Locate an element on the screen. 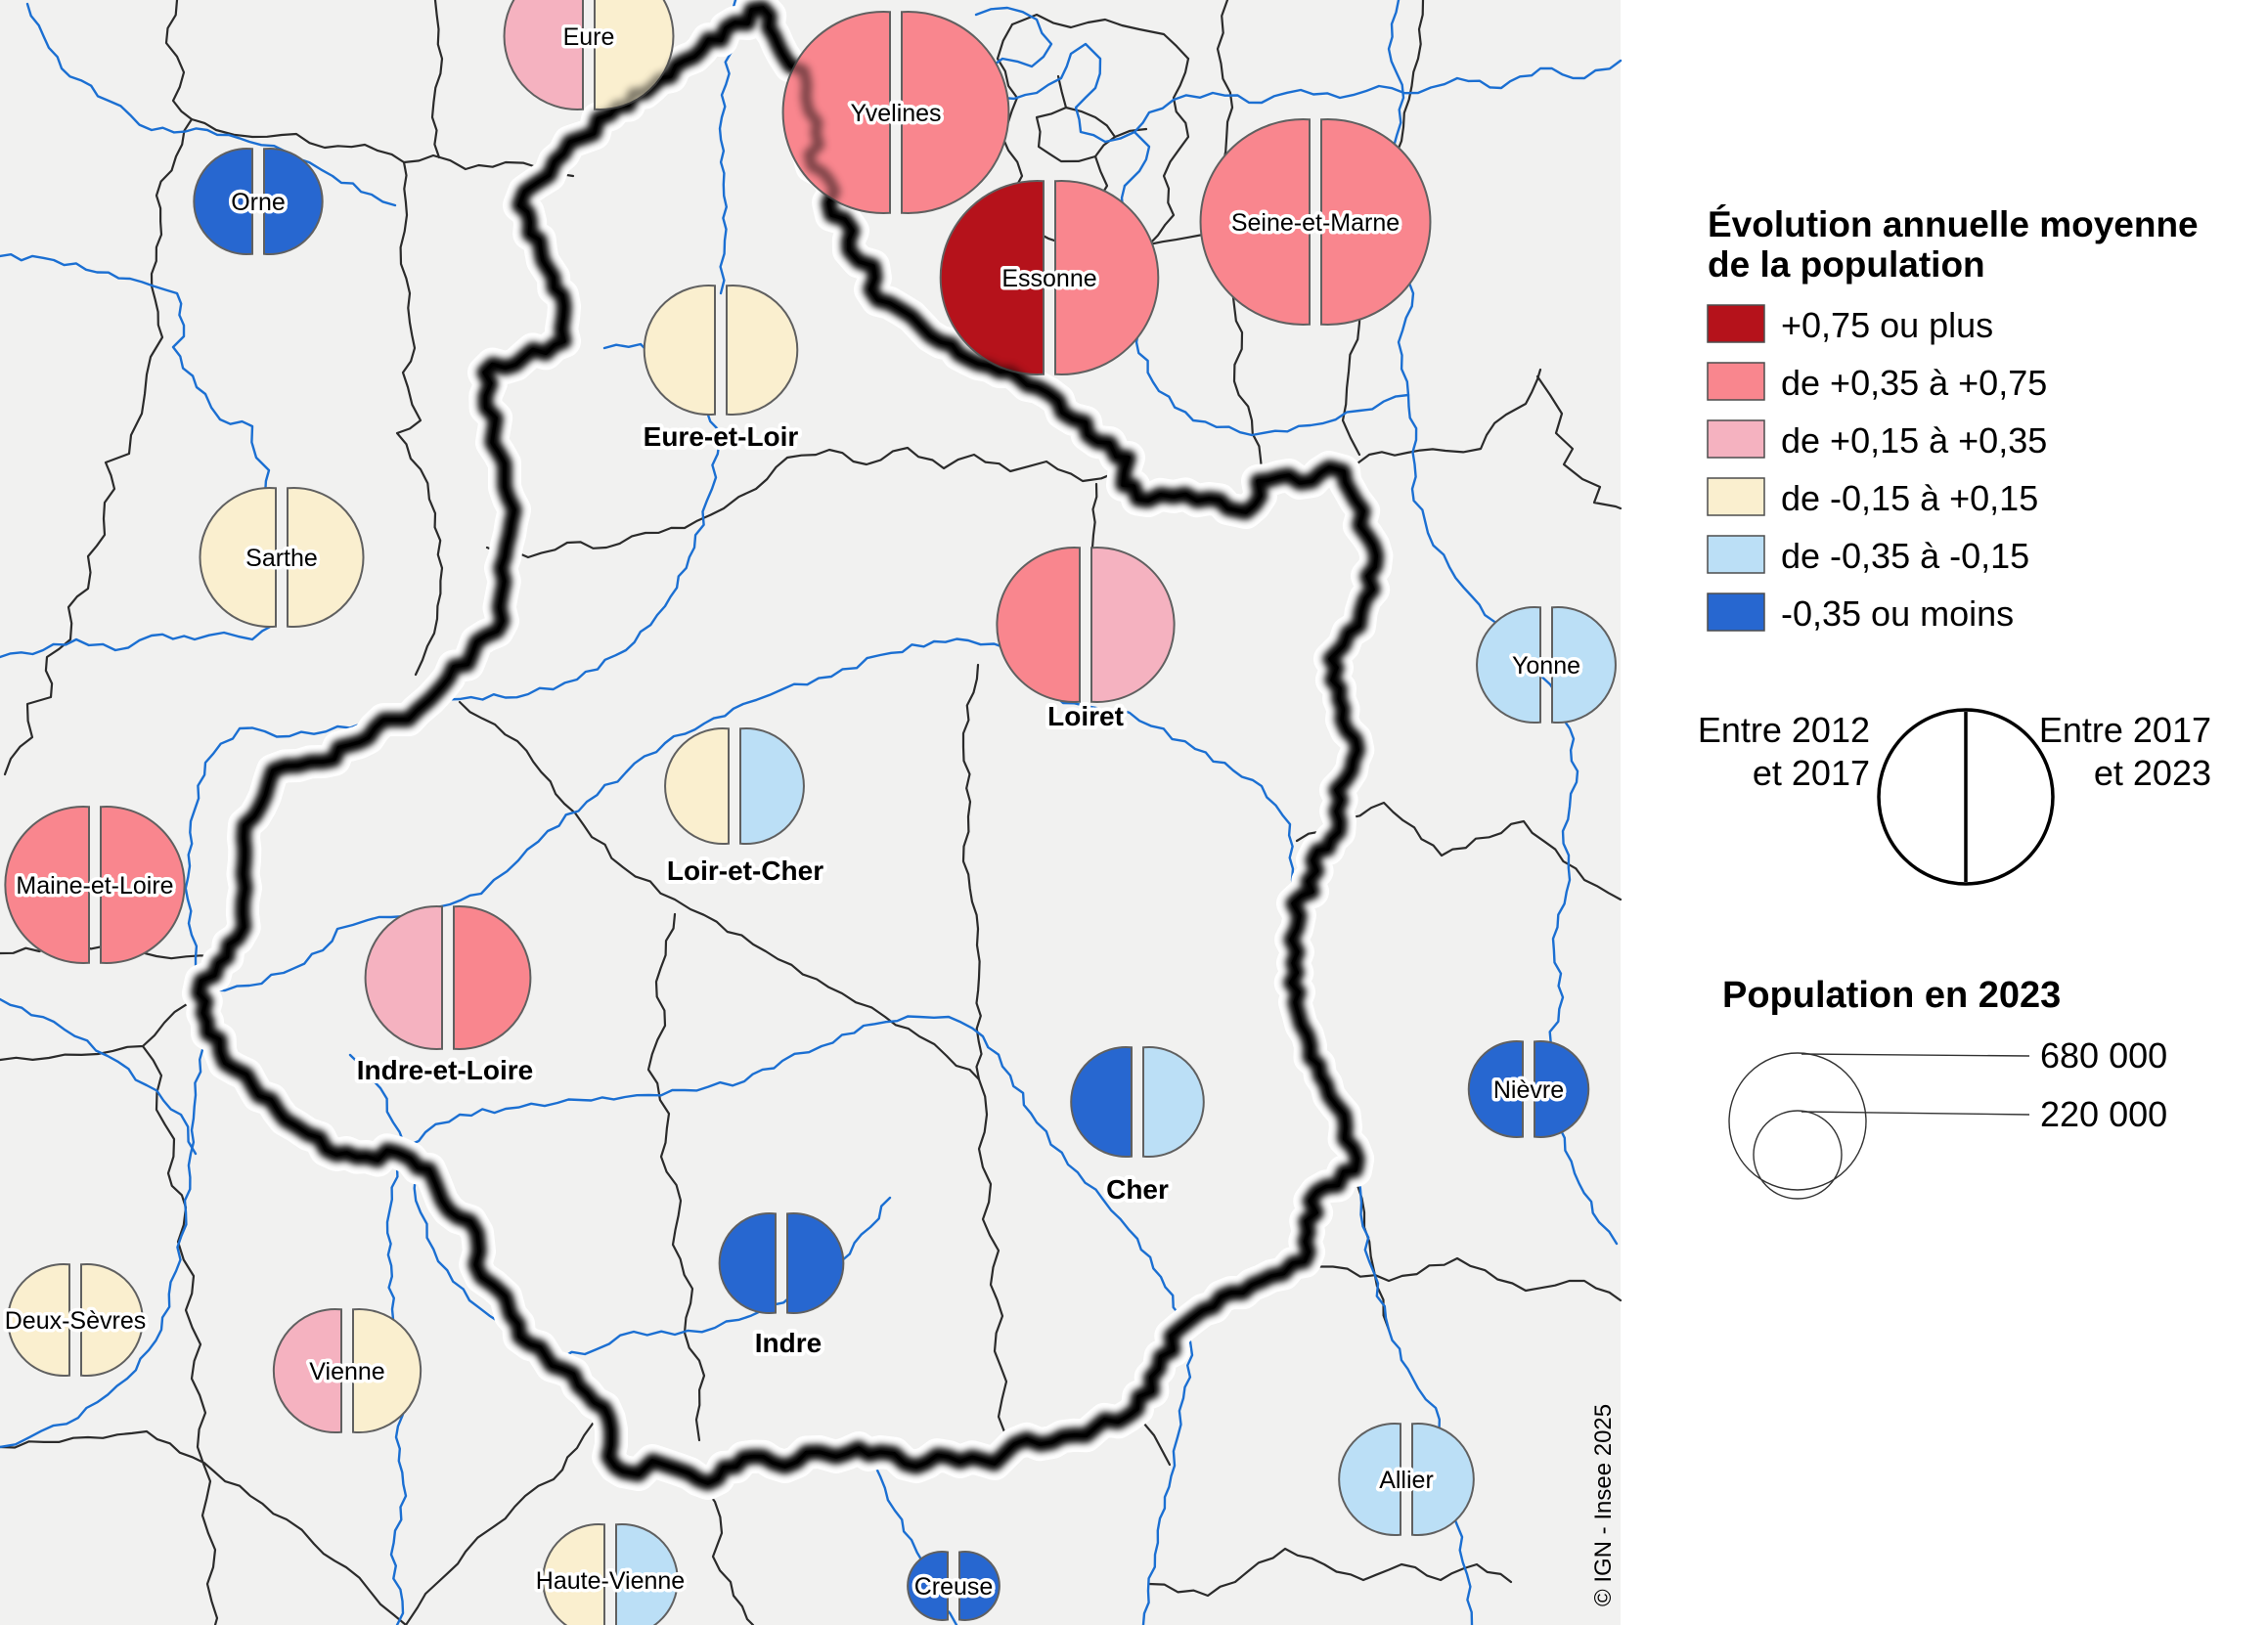  svg-text: Entre 2012 is located at coordinates (1784, 730).